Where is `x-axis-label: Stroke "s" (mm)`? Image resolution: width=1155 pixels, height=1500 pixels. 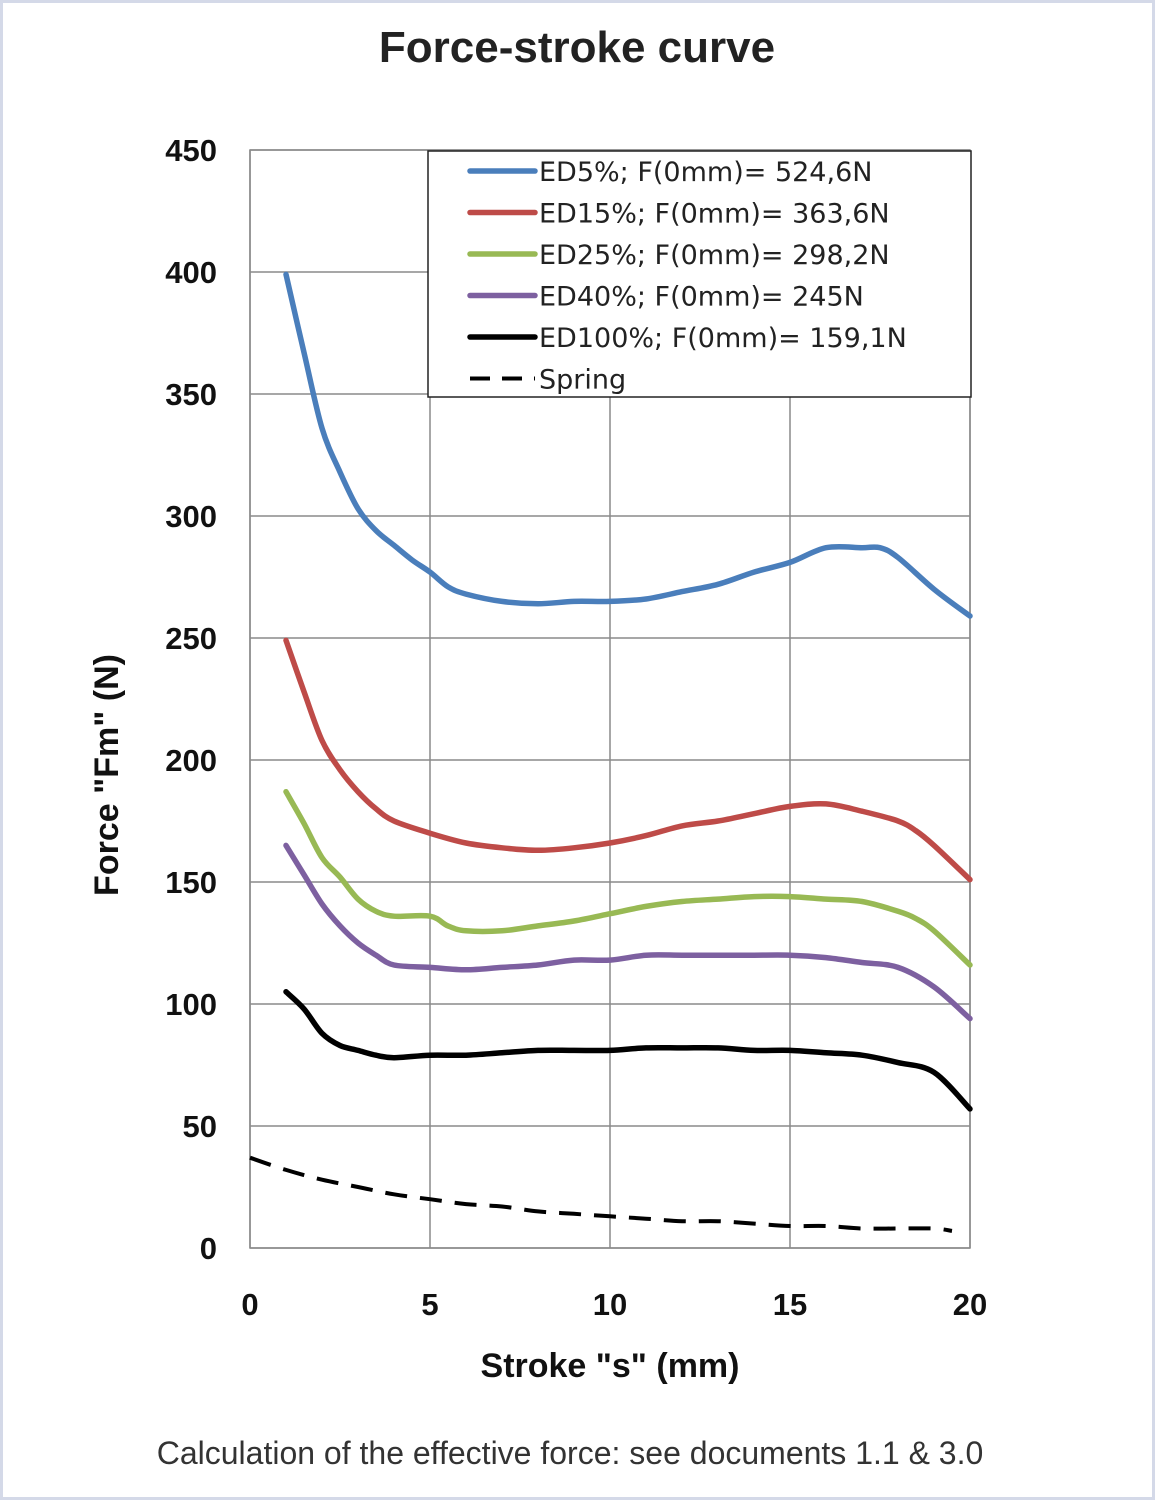 x-axis-label: Stroke "s" (mm) is located at coordinates (610, 1366).